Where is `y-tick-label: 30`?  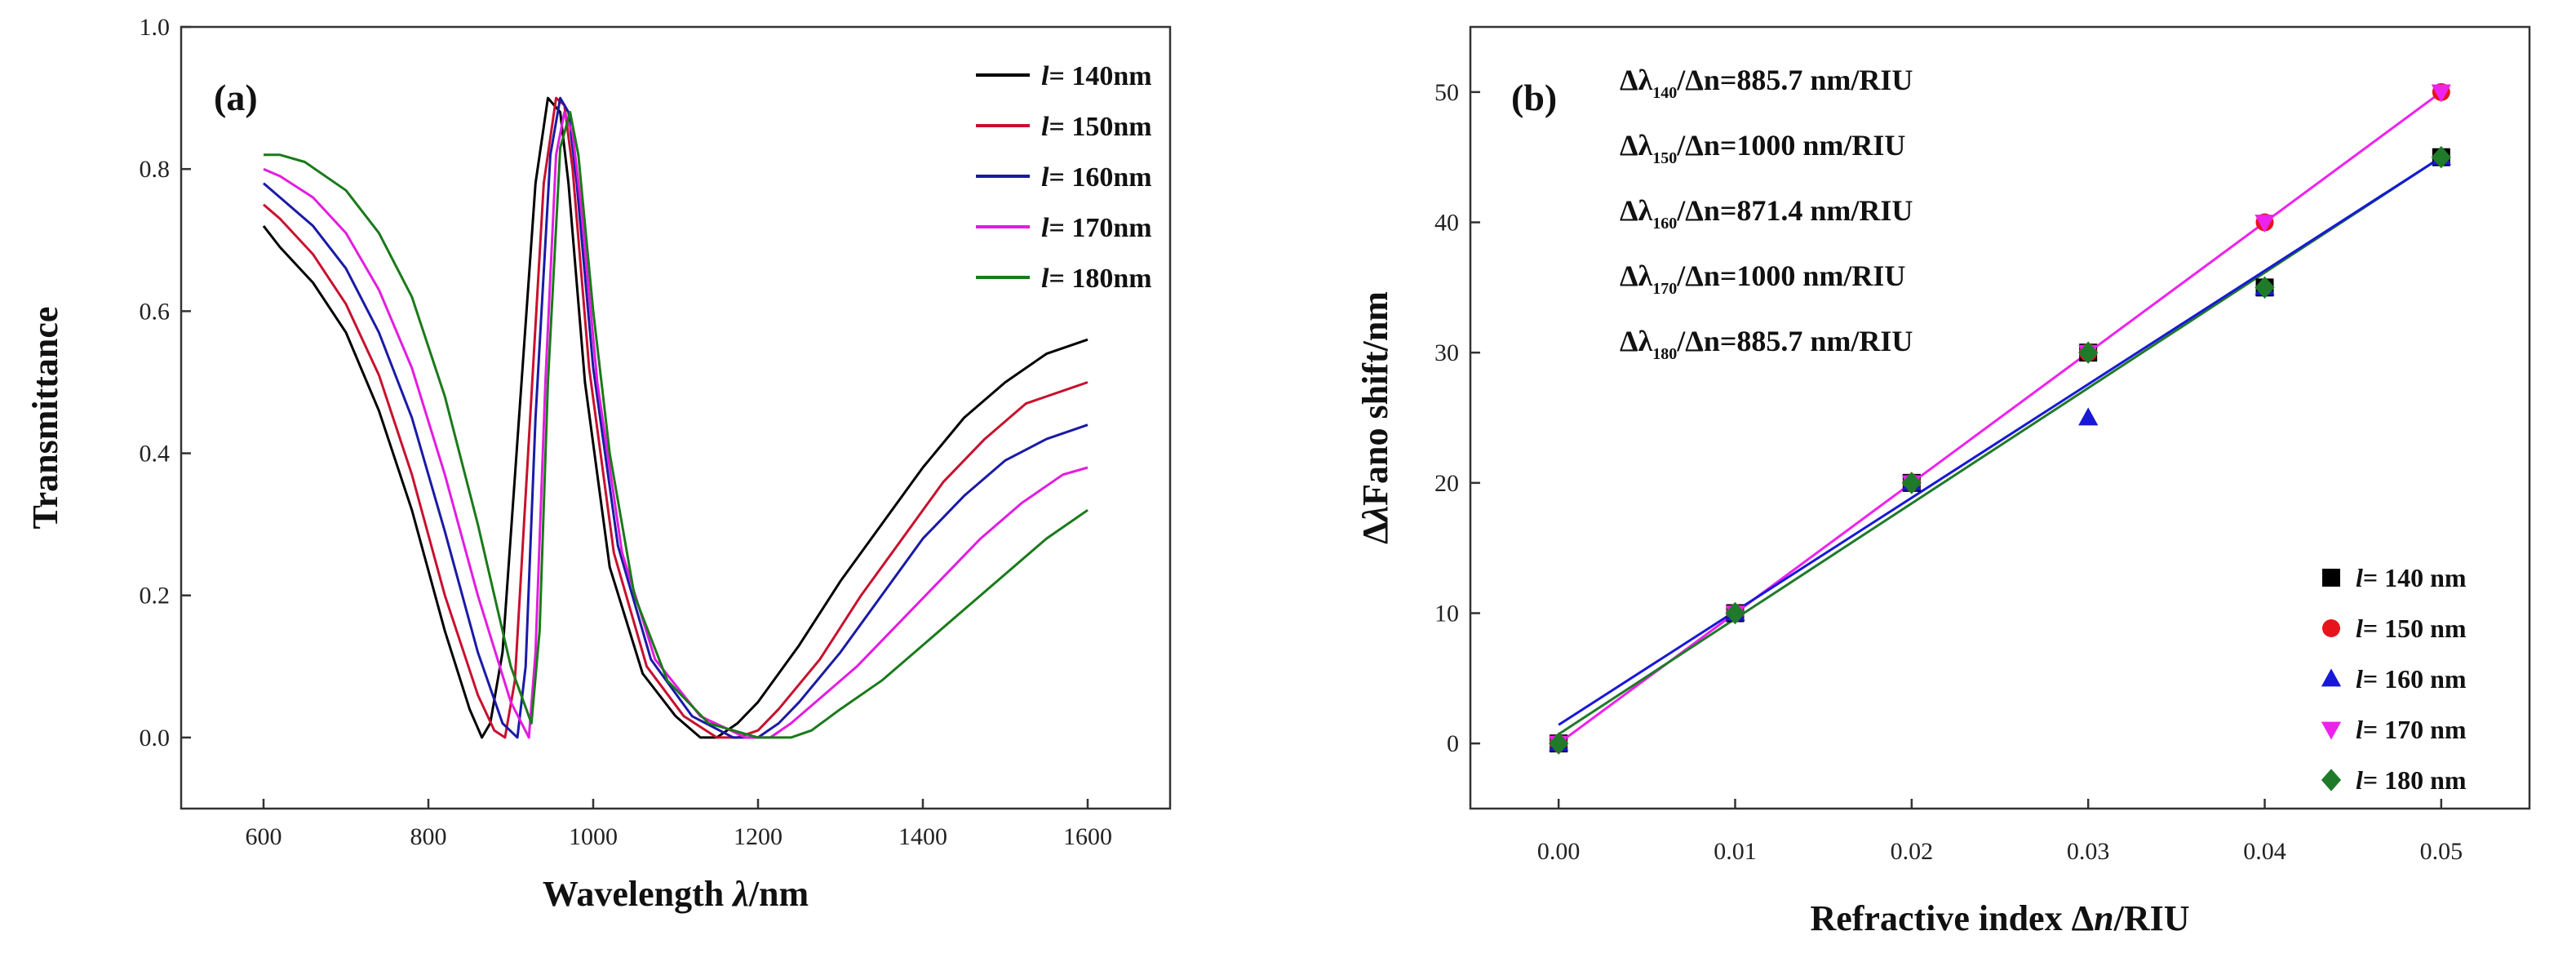 y-tick-label: 30 is located at coordinates (1446, 352).